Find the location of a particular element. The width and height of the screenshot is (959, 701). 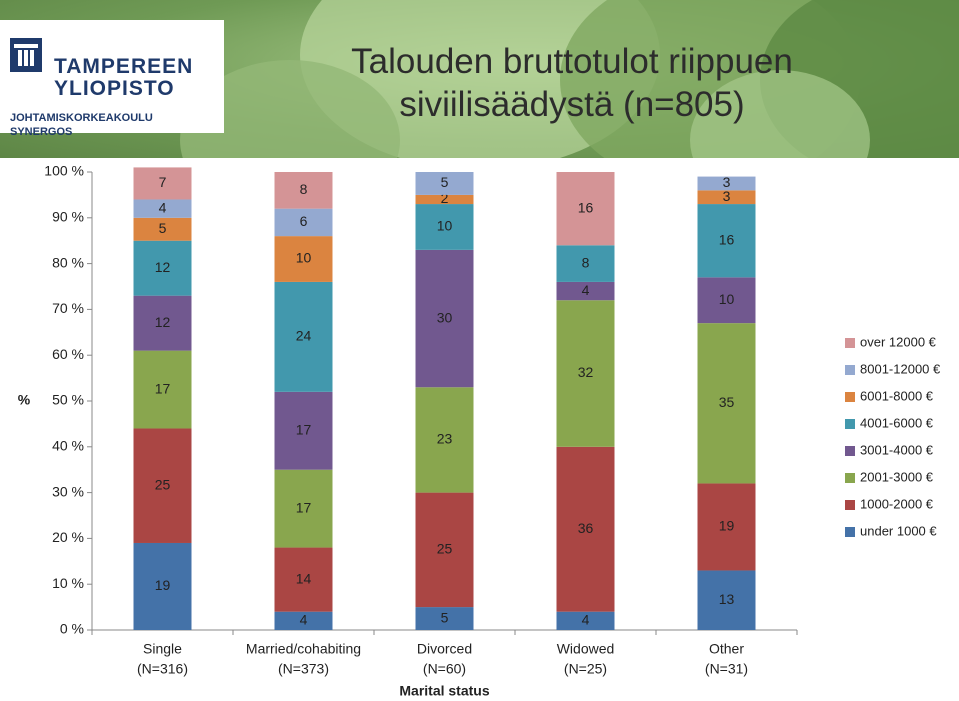

y-tick-label: 100 % is located at coordinates (64, 171).